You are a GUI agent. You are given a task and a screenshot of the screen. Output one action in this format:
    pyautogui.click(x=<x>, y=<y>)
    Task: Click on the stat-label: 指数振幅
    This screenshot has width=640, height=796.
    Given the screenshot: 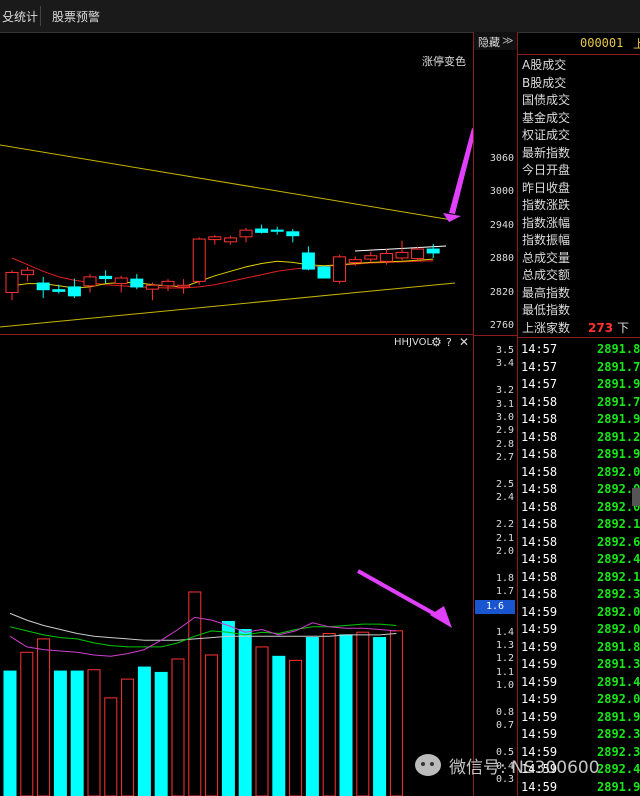 What is the action you would take?
    pyautogui.click(x=546, y=240)
    